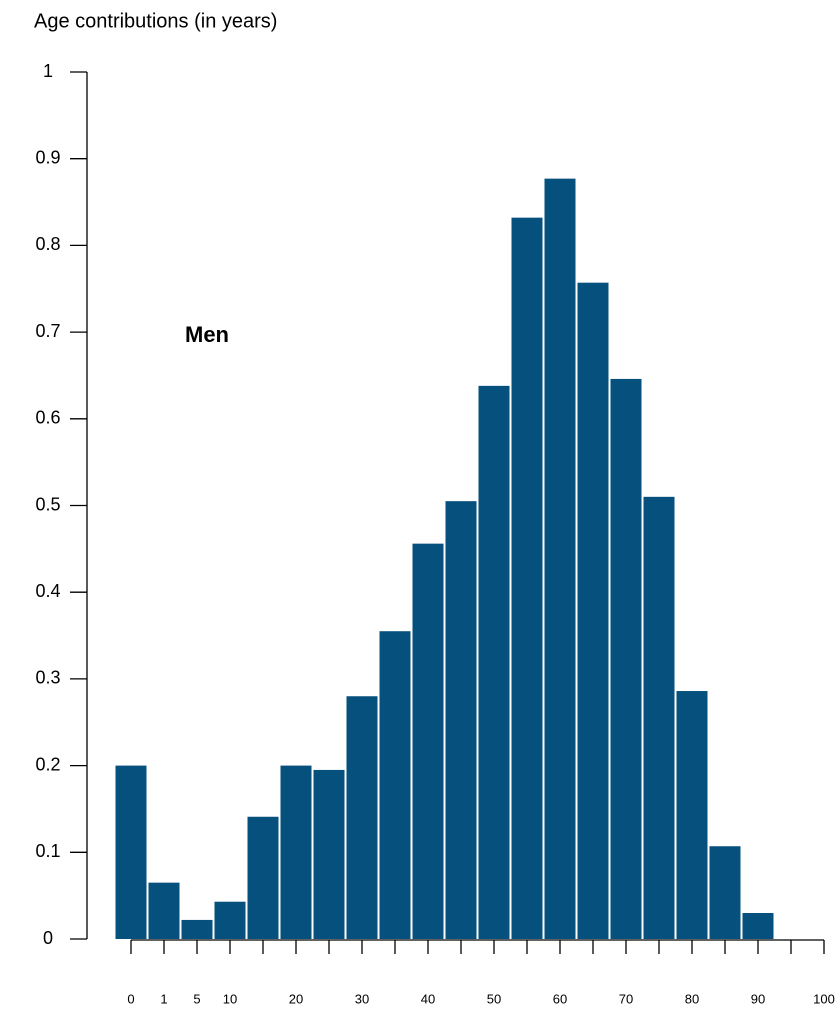  Describe the element at coordinates (47, 244) in the screenshot. I see `y-tick-label: 0.8` at that location.